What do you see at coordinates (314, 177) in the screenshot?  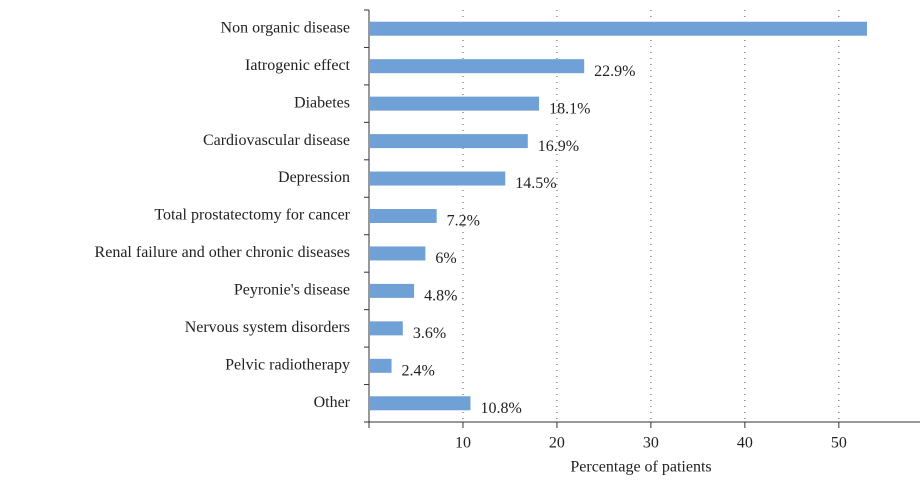 I see `y-tick-label: Depression` at bounding box center [314, 177].